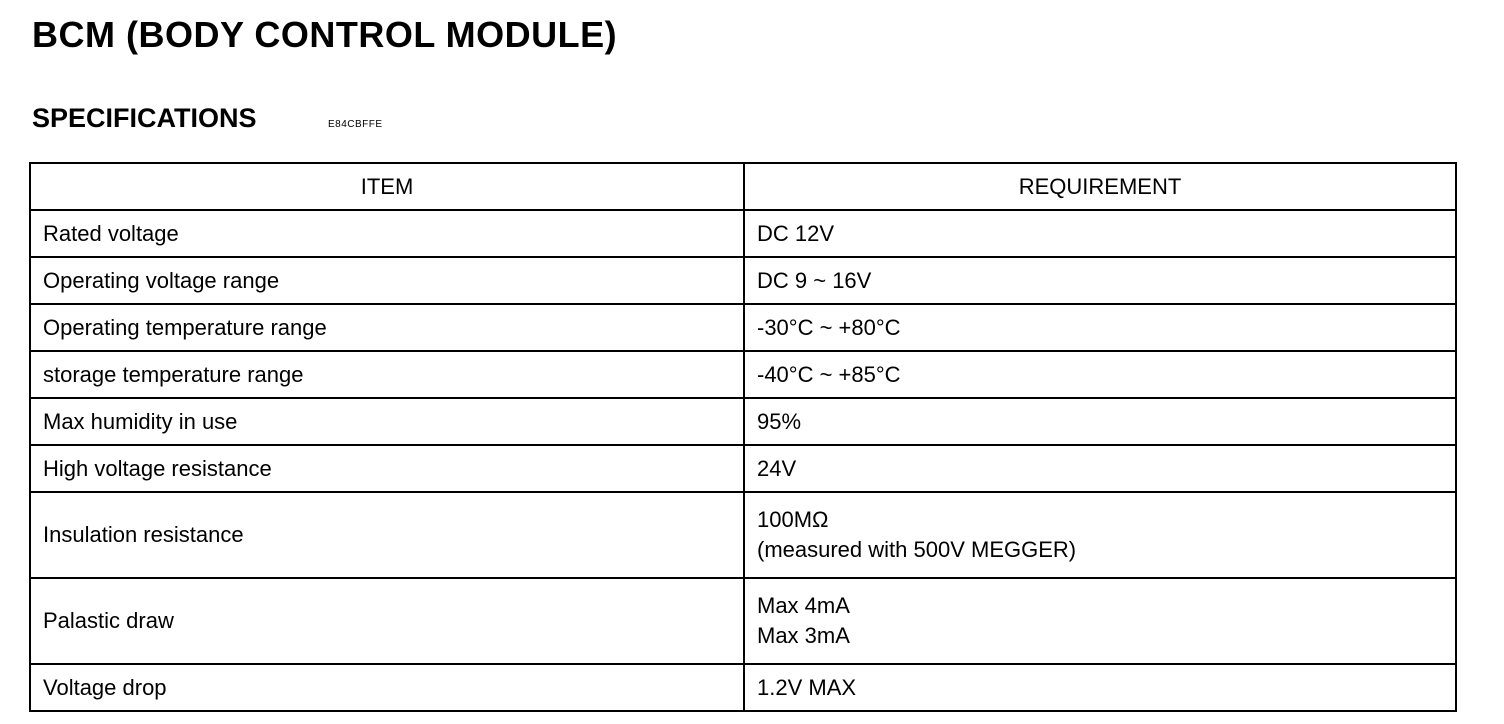 This screenshot has width=1504, height=724. Describe the element at coordinates (387, 468) in the screenshot. I see `item-cell: High voltage resistance` at that location.